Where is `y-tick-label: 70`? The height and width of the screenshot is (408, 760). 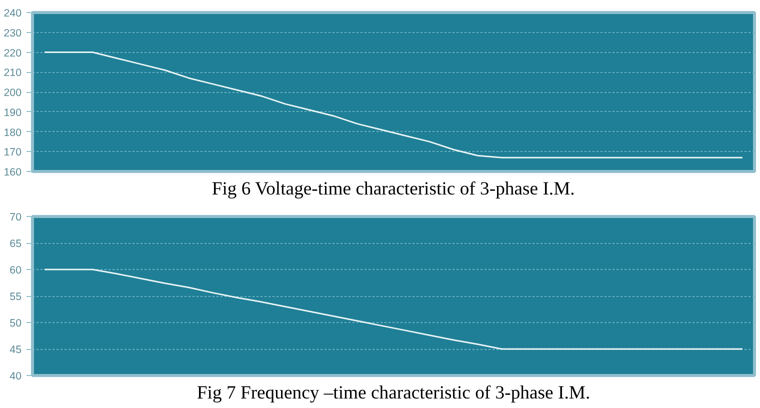 y-tick-label: 70 is located at coordinates (16, 218).